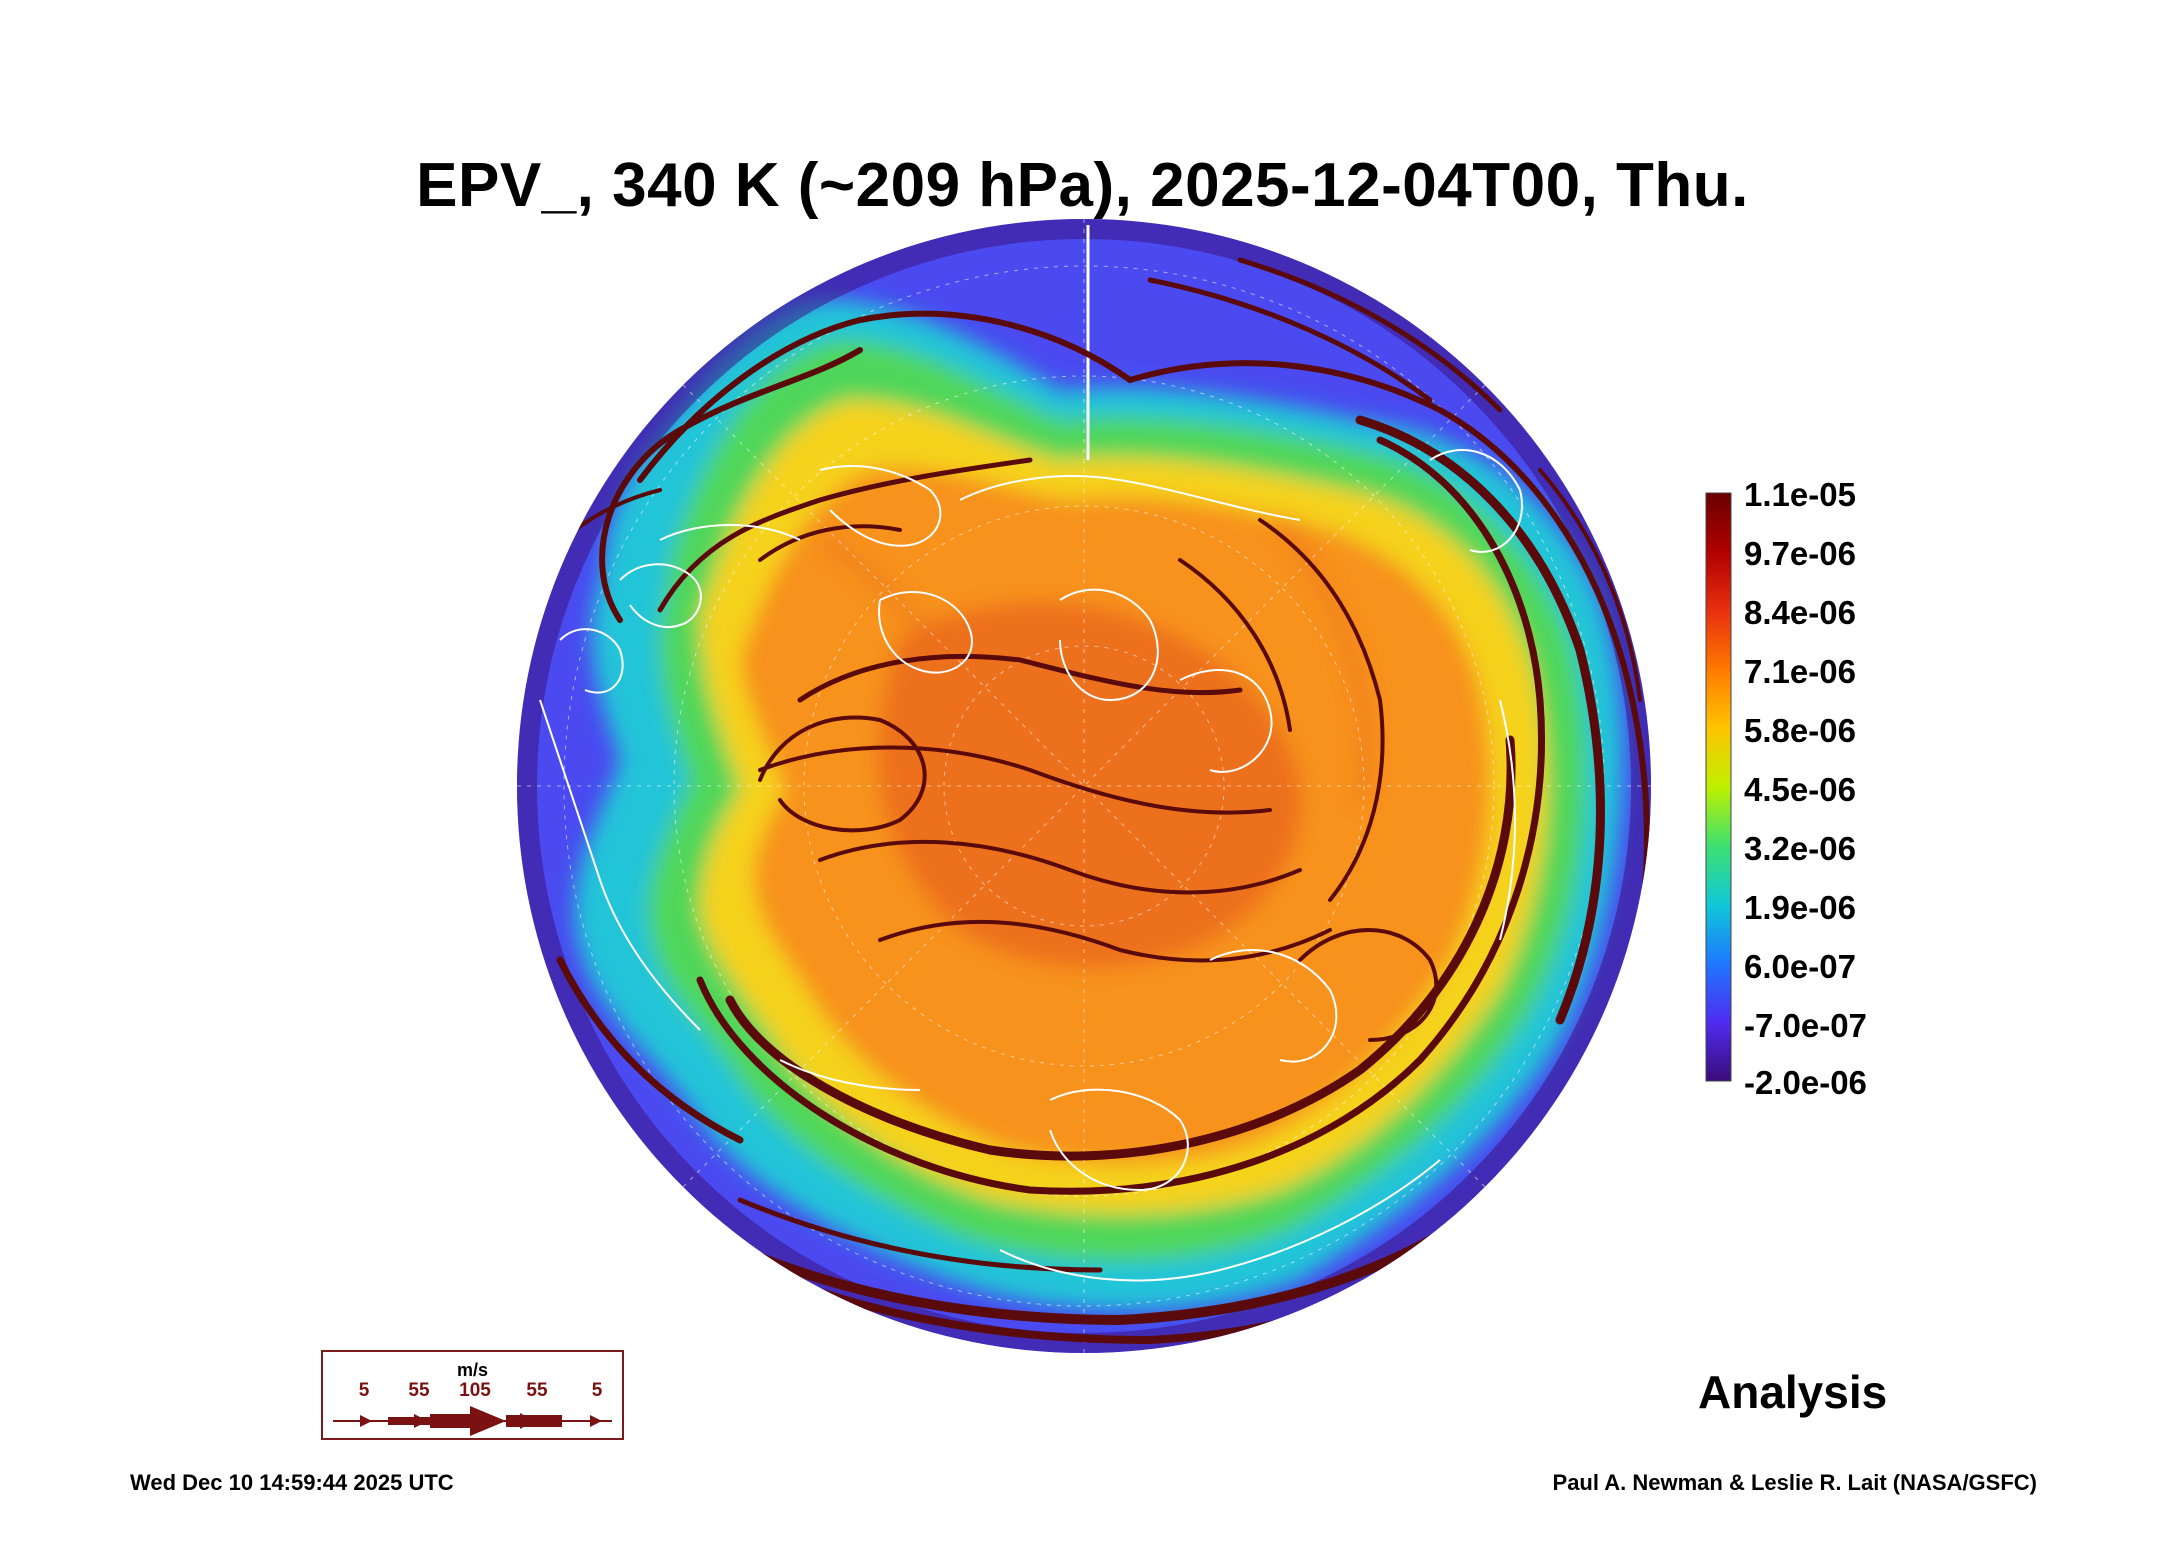 The height and width of the screenshot is (1561, 2165). Describe the element at coordinates (472, 1421) in the screenshot. I see `wind-arrow-legend` at that location.